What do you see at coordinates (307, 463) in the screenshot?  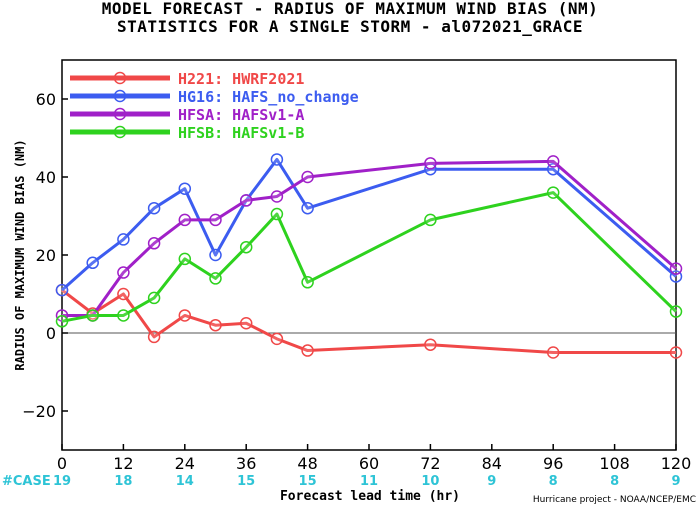 I see `x-tick-label: 48` at bounding box center [307, 463].